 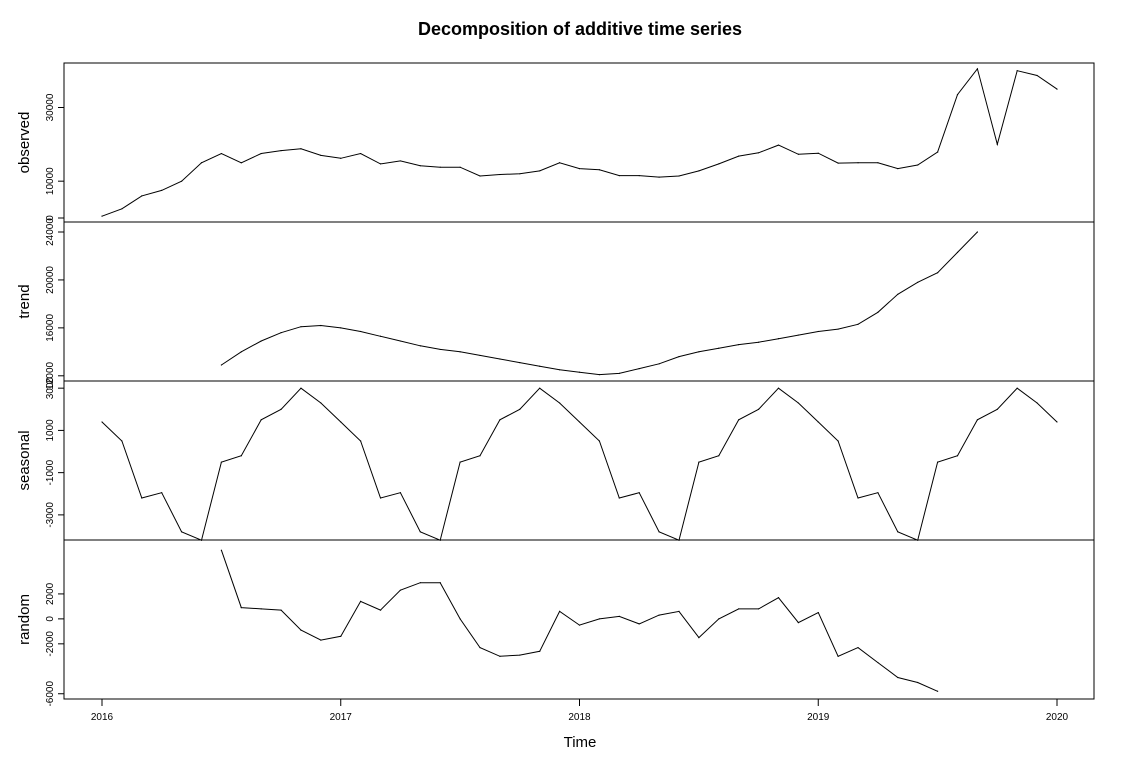 What do you see at coordinates (580, 29) in the screenshot?
I see `chart-title: Decomposition of additive time series` at bounding box center [580, 29].